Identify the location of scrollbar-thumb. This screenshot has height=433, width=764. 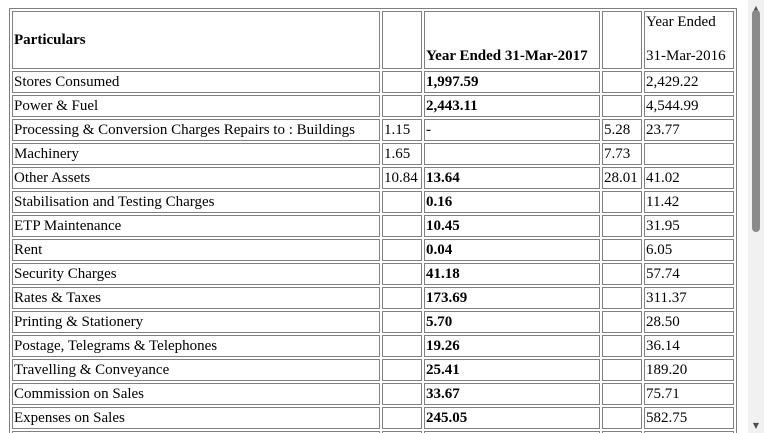
(756, 121).